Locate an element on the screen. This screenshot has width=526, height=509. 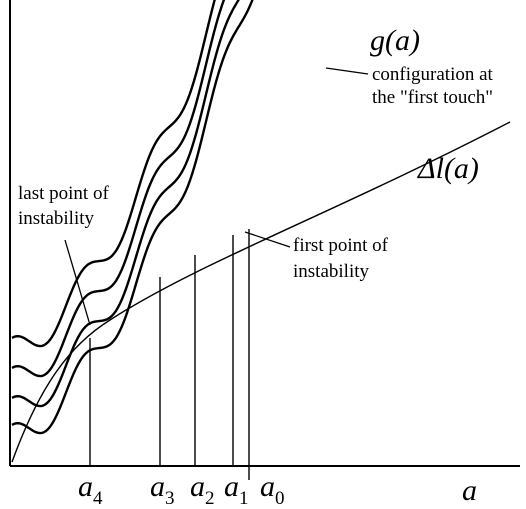
first-point-label-line1: first point of is located at coordinates (341, 245).